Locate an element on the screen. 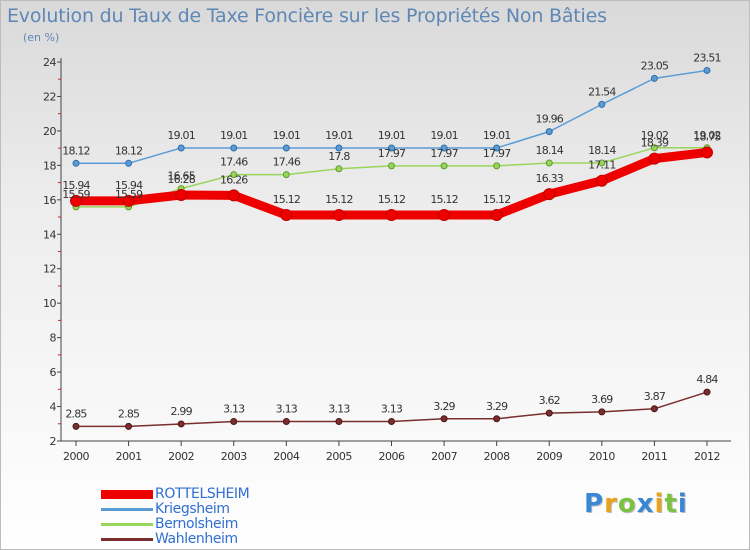 The height and width of the screenshot is (550, 750). legend-label: Wahlenheim is located at coordinates (196, 539).